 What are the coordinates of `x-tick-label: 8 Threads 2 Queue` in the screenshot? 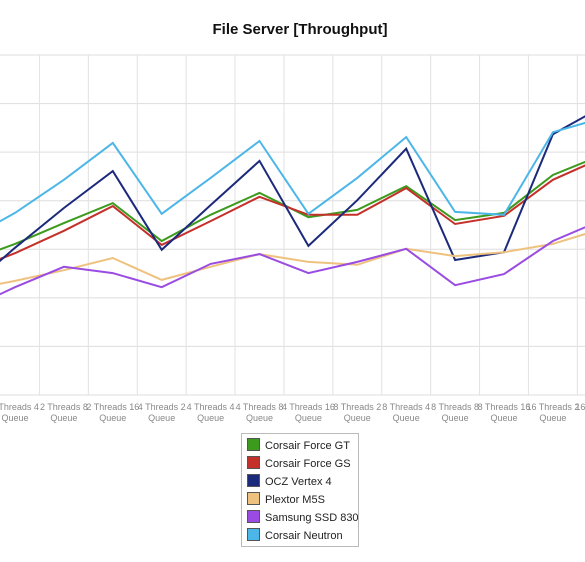 It's located at (357, 412).